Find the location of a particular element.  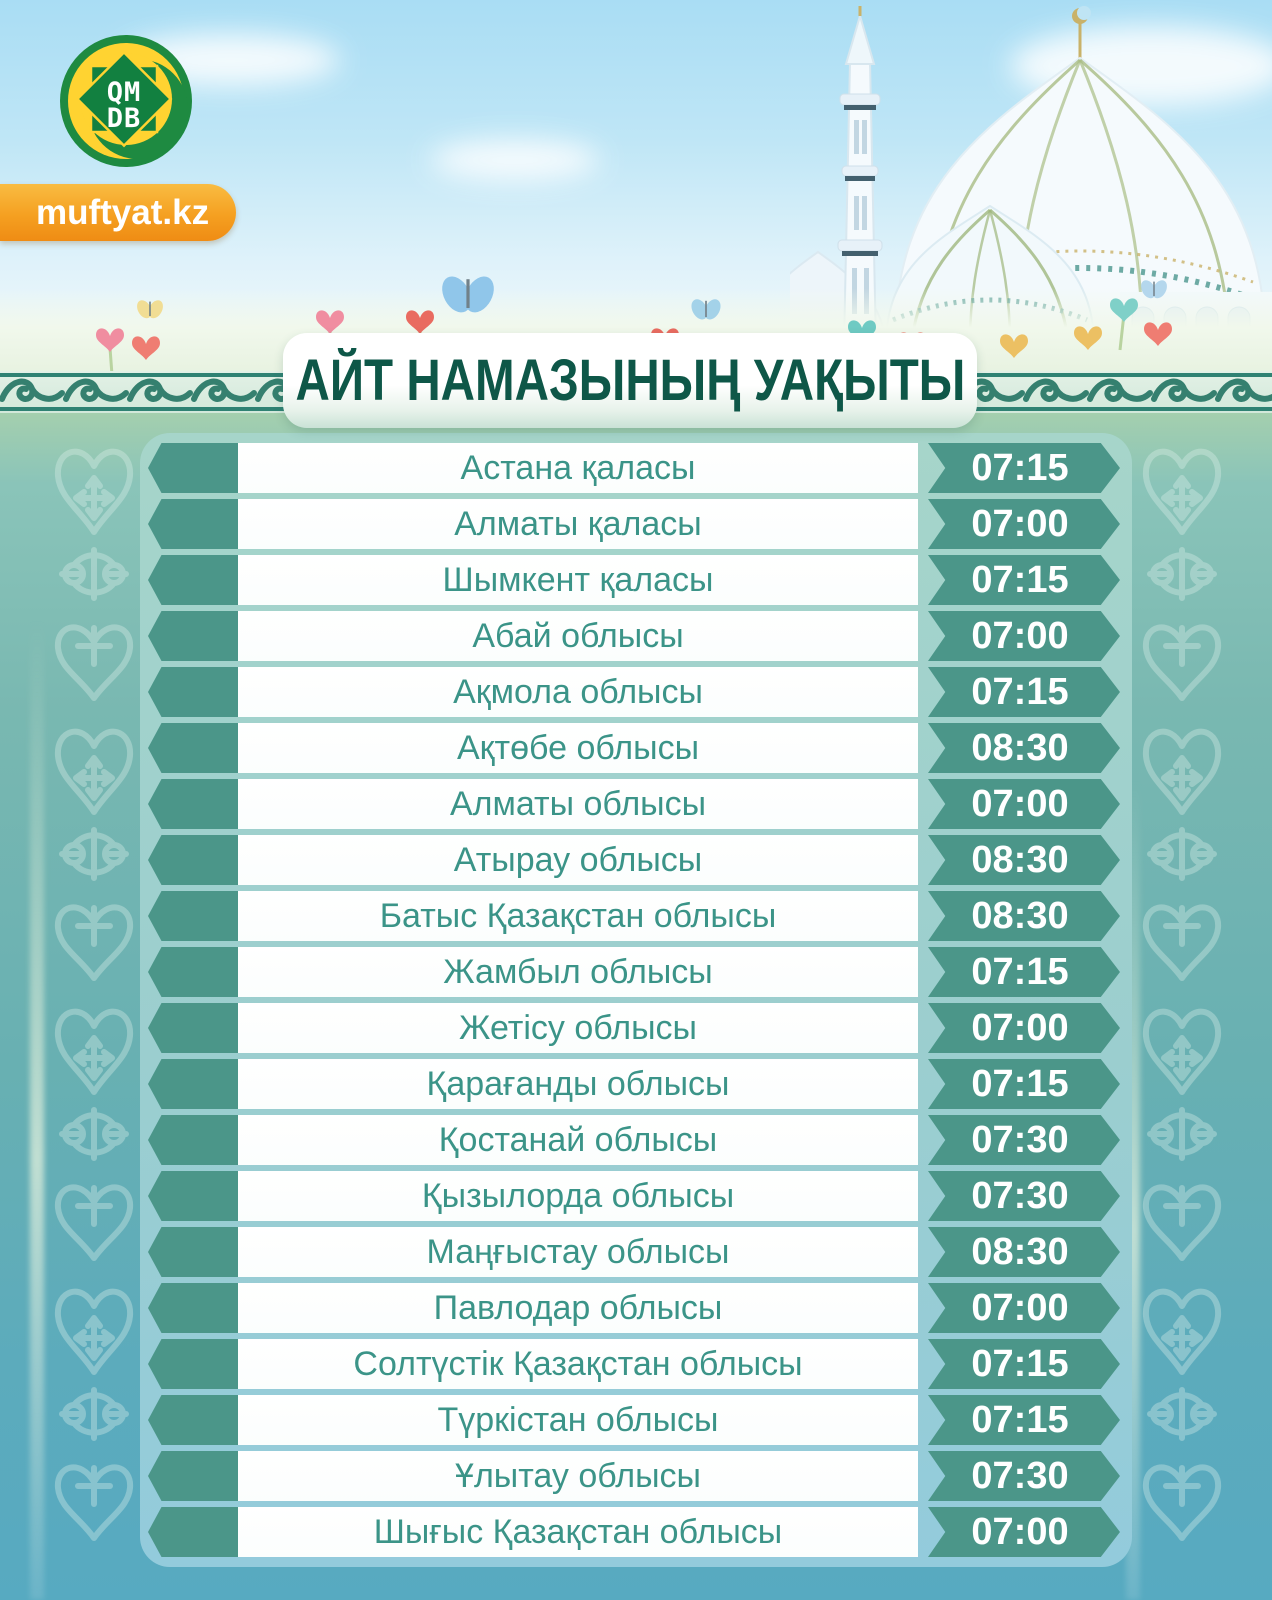

region-name: Шығыс Қазақстан облысы is located at coordinates (578, 1531).